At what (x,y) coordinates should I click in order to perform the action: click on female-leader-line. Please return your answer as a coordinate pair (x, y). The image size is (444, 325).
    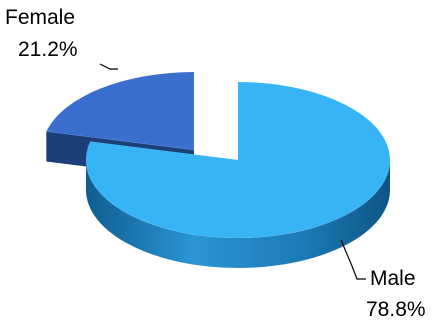
    Looking at the image, I should click on (108, 66).